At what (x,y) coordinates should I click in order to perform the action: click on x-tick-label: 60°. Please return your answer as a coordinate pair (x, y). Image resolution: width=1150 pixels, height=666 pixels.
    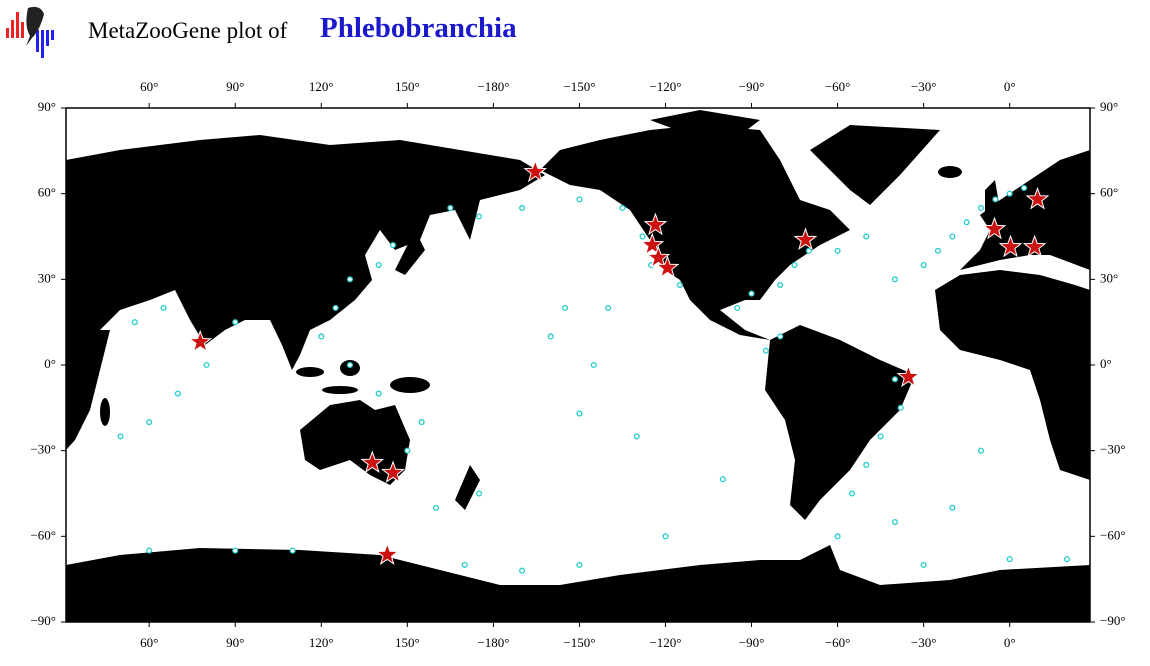
    Looking at the image, I should click on (149, 642).